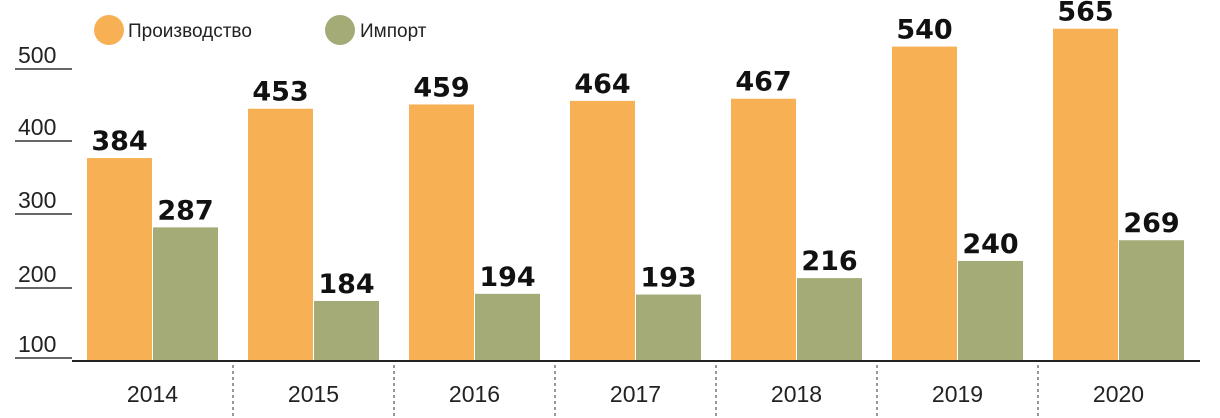  Describe the element at coordinates (507, 277) in the screenshot. I see `value-label-import-2016: 194` at that location.